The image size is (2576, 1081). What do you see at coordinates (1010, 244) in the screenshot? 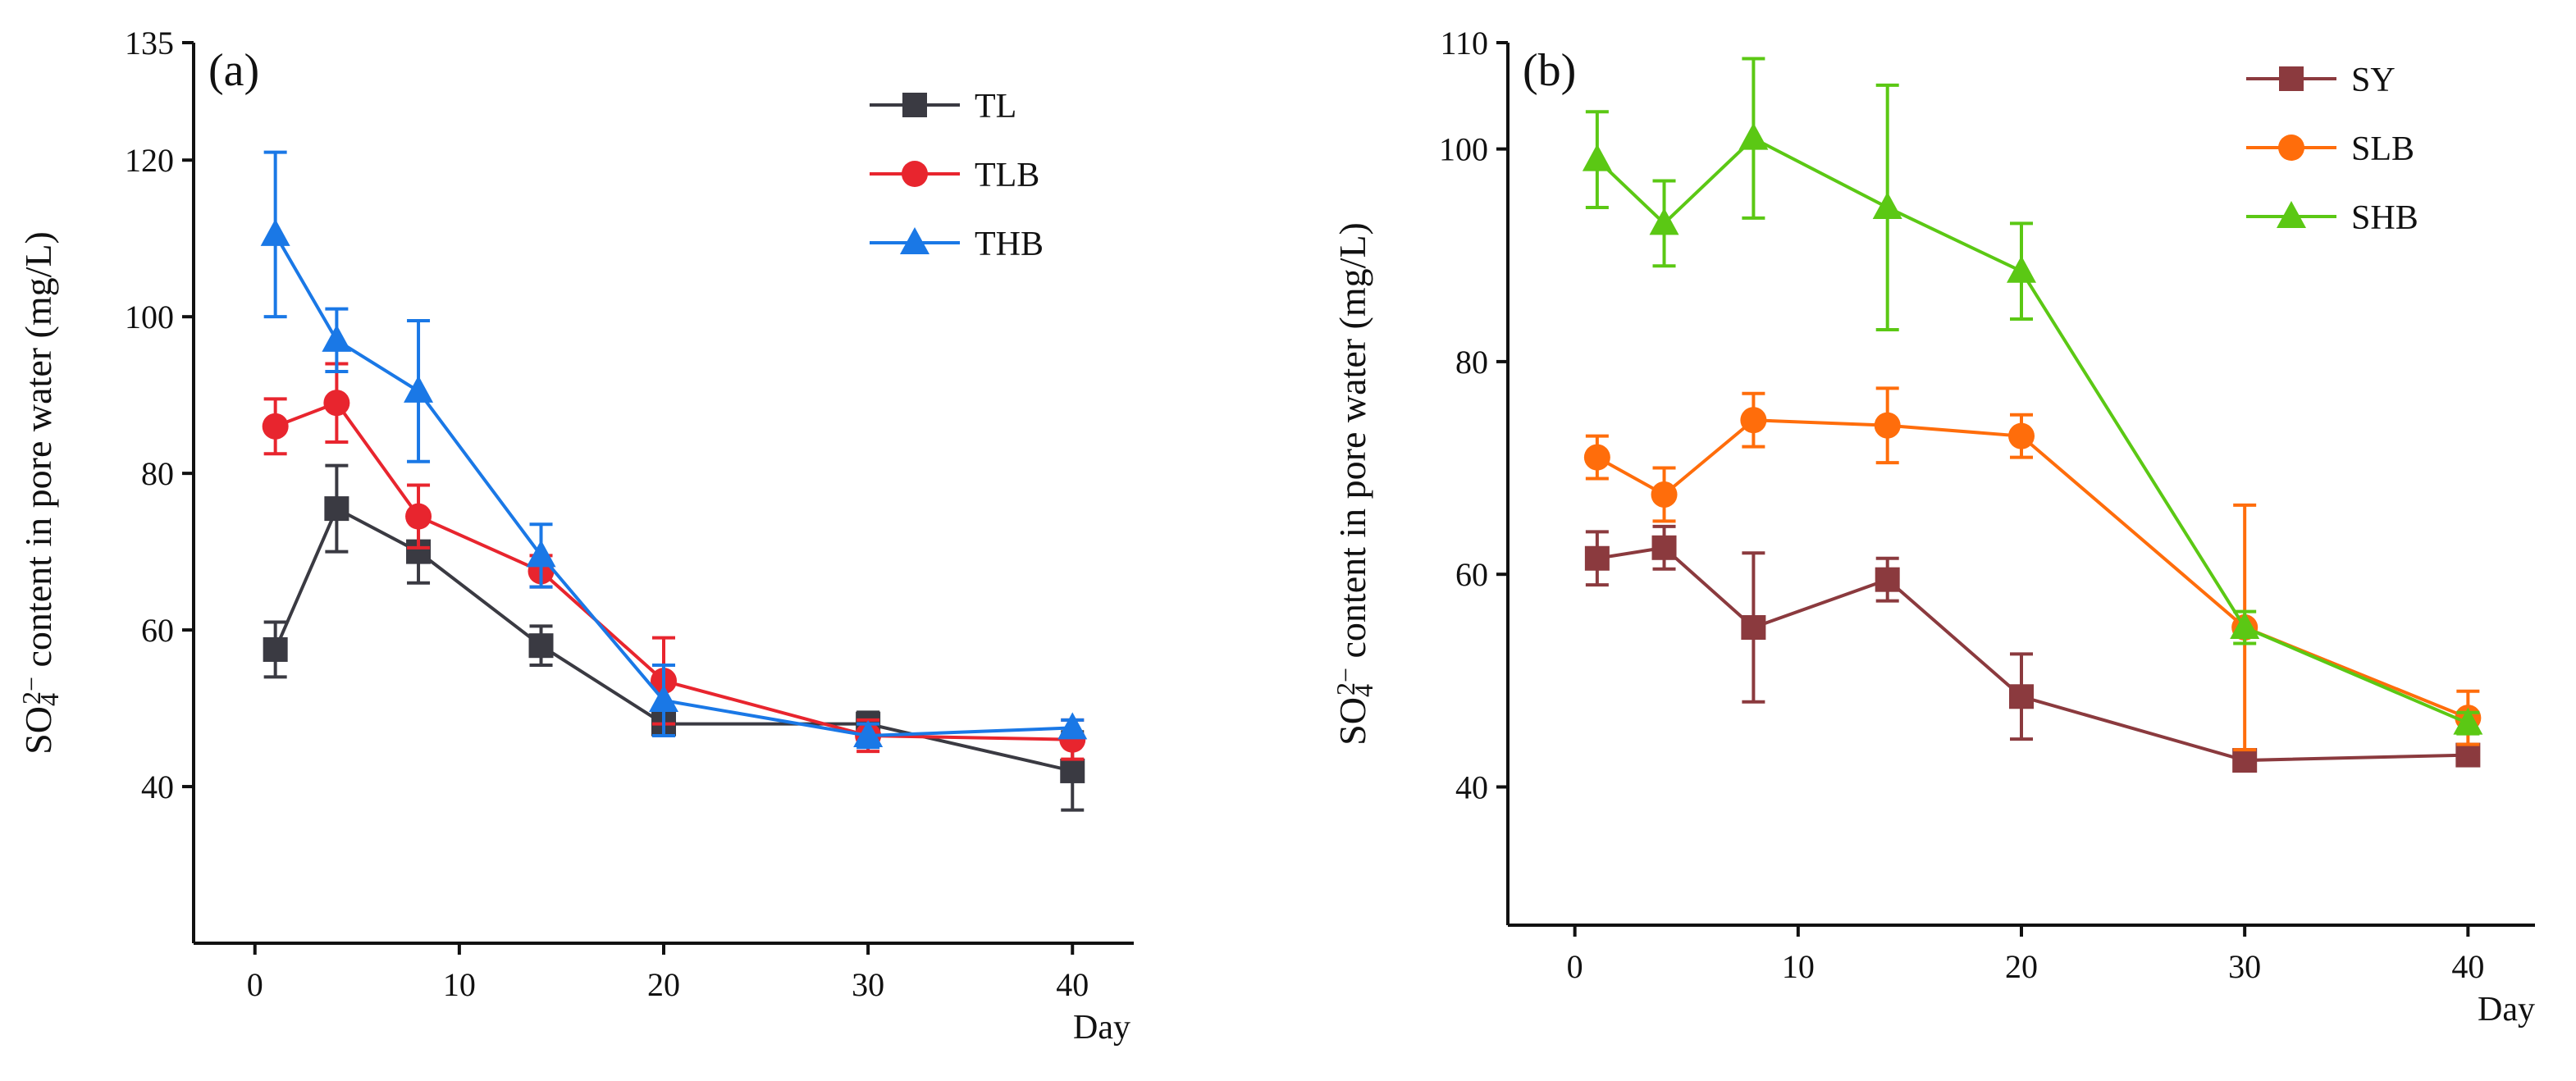
I see `legend-label: THB` at bounding box center [1010, 244].